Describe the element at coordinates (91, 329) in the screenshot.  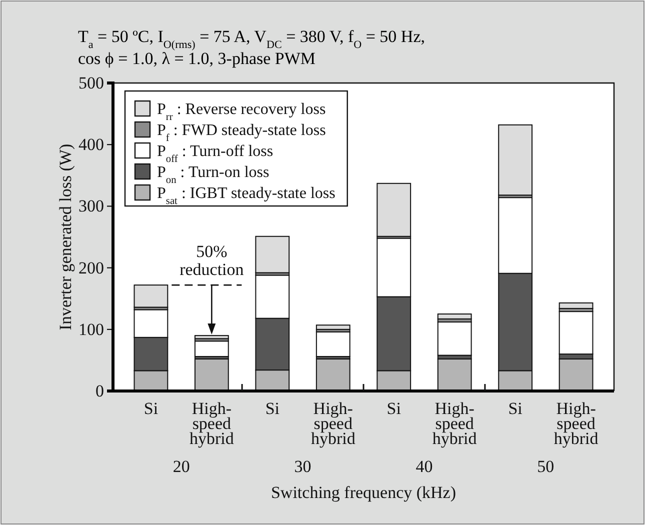
I see `y-tick-label: 100` at that location.